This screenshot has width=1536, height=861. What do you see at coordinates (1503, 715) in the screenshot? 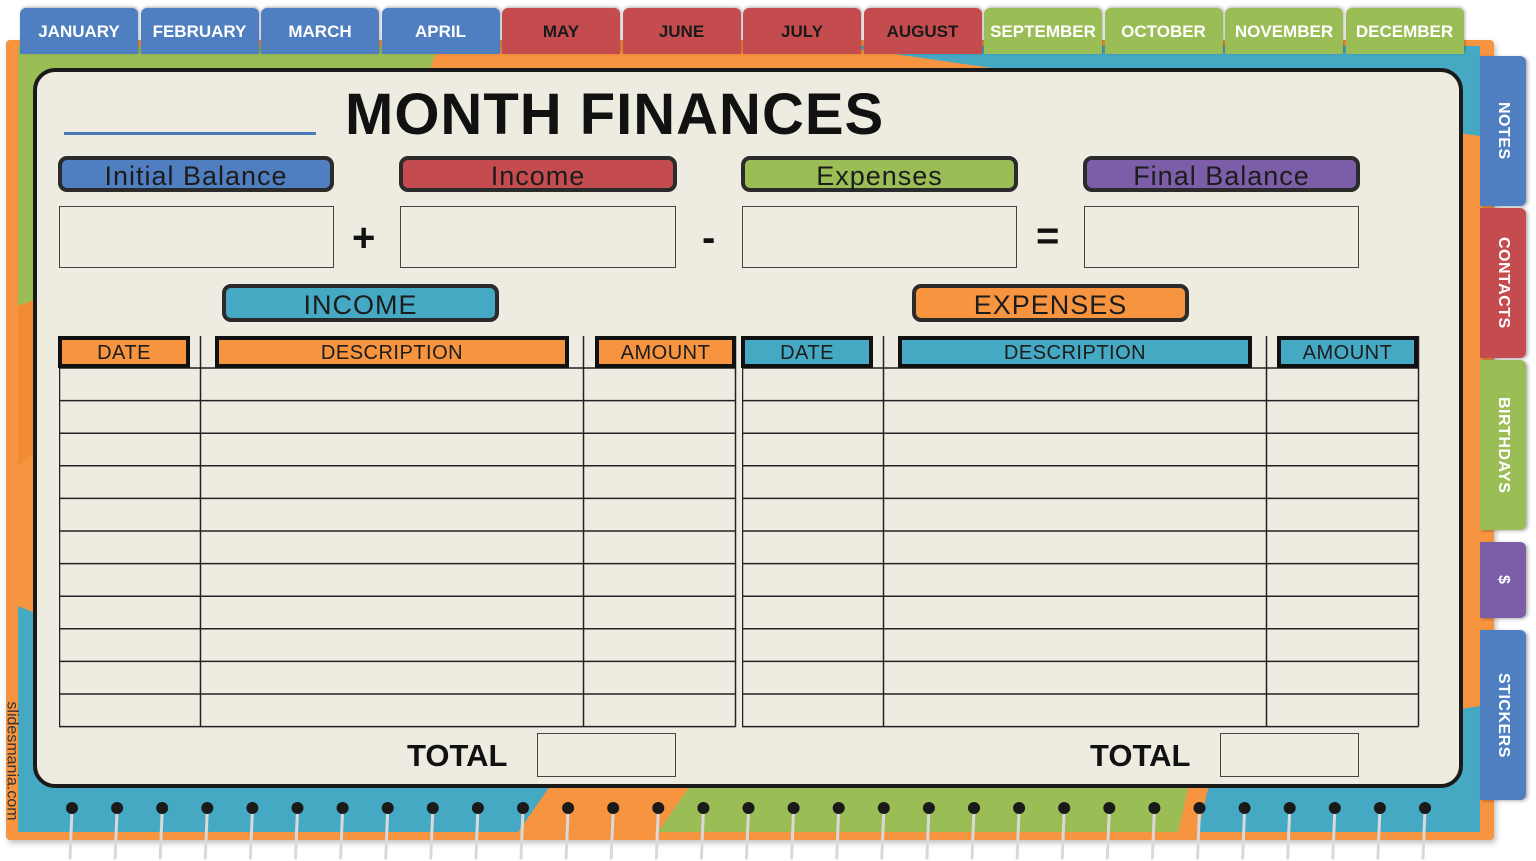
I see `side-tab-stickers: STICKERS` at bounding box center [1503, 715].